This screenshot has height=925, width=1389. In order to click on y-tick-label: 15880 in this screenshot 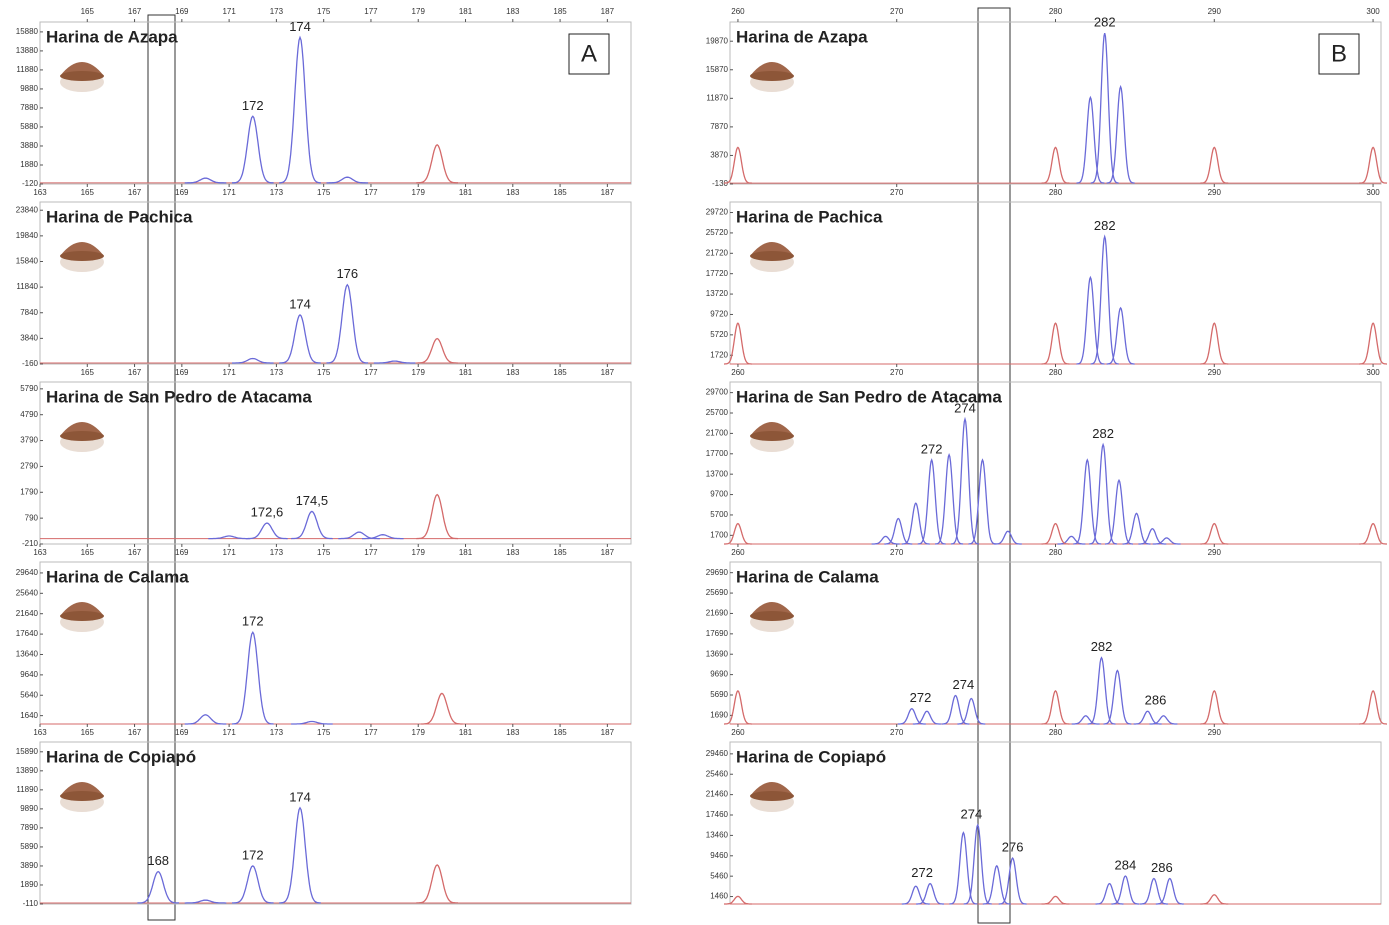, I will do `click(27, 31)`.